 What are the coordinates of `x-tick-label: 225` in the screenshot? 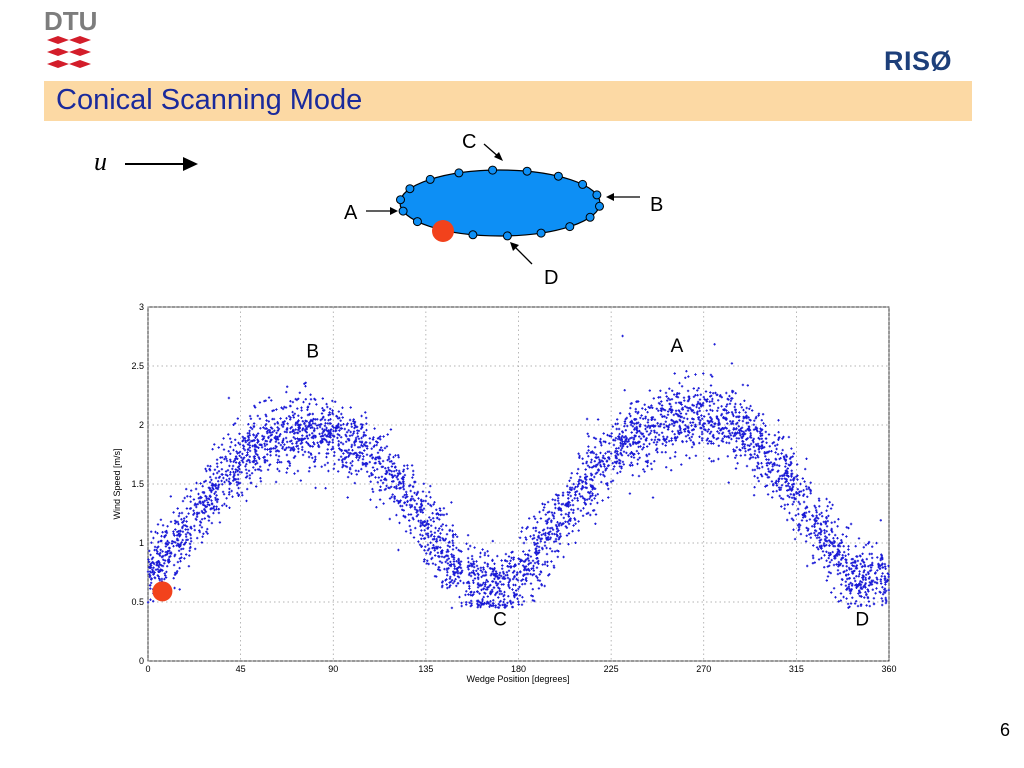 It's located at (611, 669).